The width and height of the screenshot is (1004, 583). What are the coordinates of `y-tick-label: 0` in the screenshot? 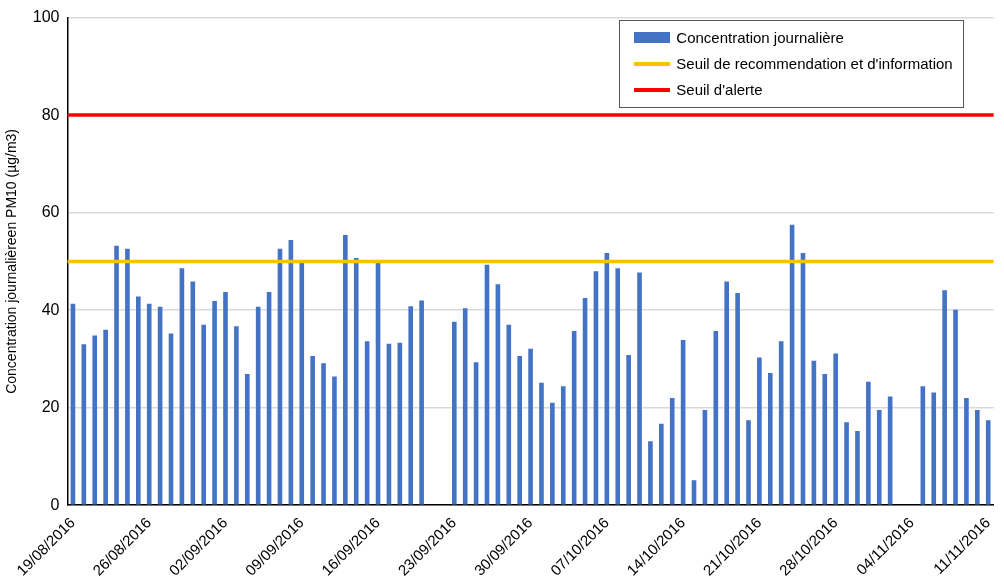 It's located at (55, 504).